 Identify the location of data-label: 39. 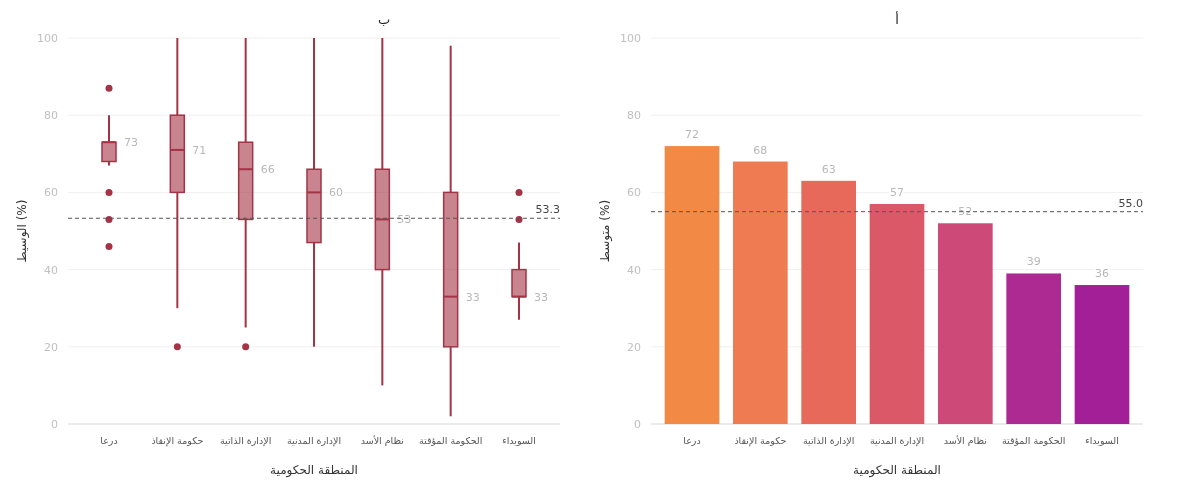
(1033, 262).